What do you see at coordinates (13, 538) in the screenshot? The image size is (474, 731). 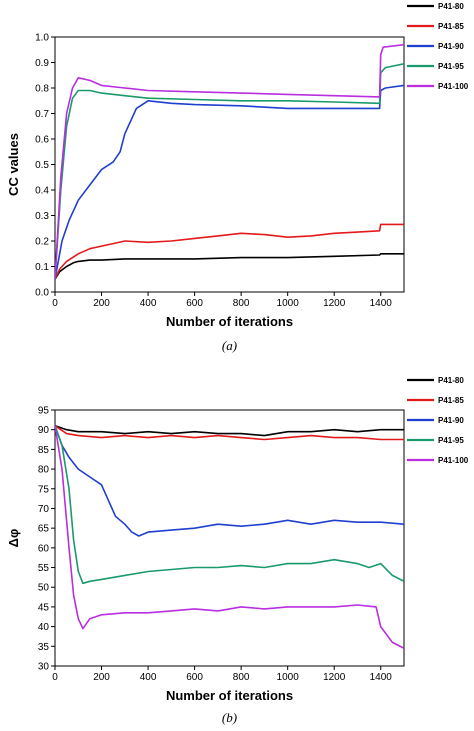 I see `y-axis-title: Δφ` at bounding box center [13, 538].